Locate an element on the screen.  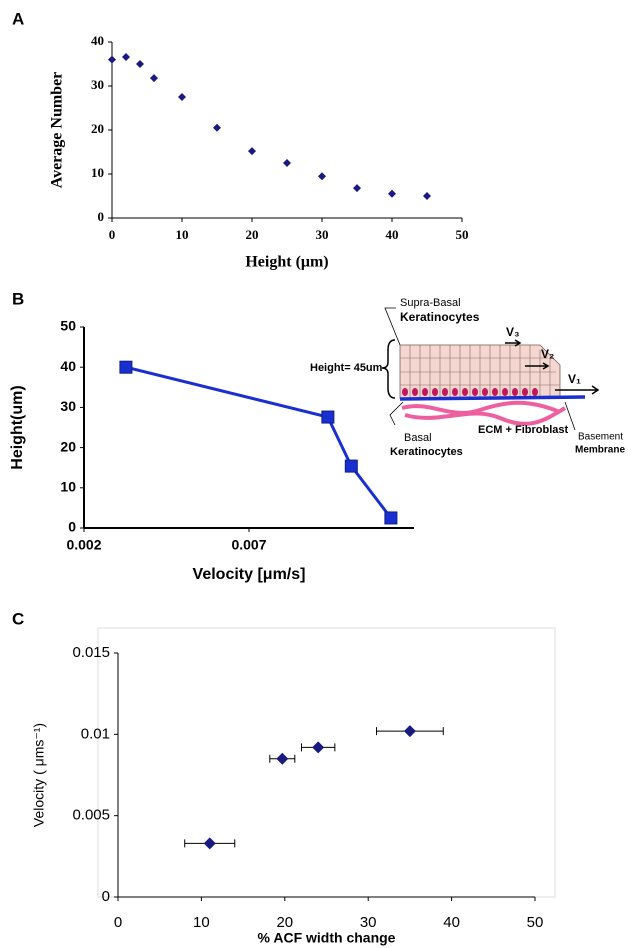
height-brace is located at coordinates (388, 369).